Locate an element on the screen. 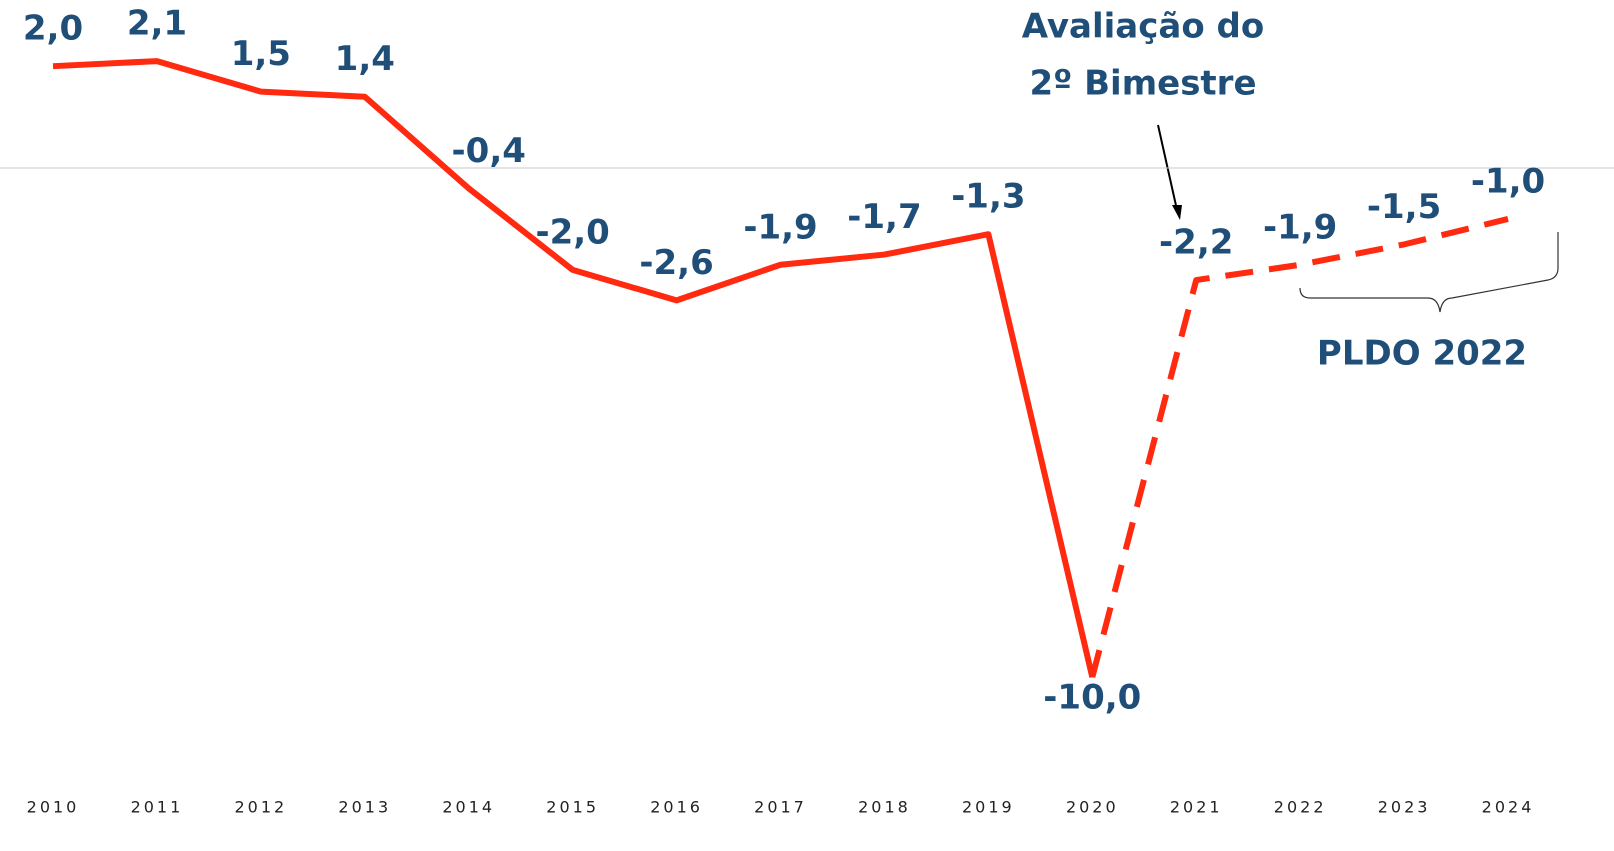 This screenshot has width=1614, height=851. line-dashed is located at coordinates (1299, 447).